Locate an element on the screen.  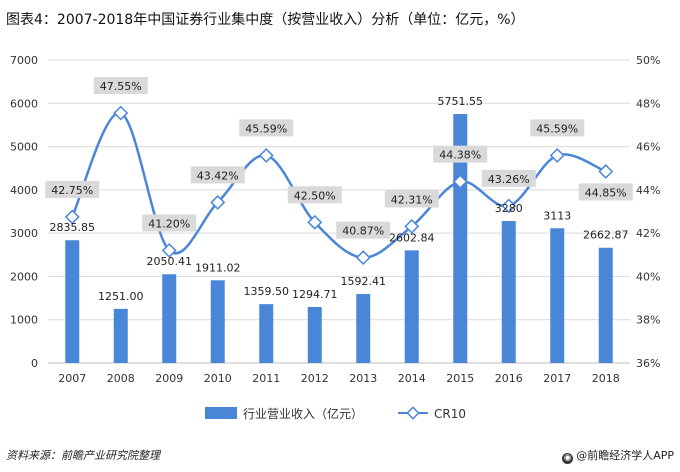
bar-value-label: 1251.00 is located at coordinates (121, 296).